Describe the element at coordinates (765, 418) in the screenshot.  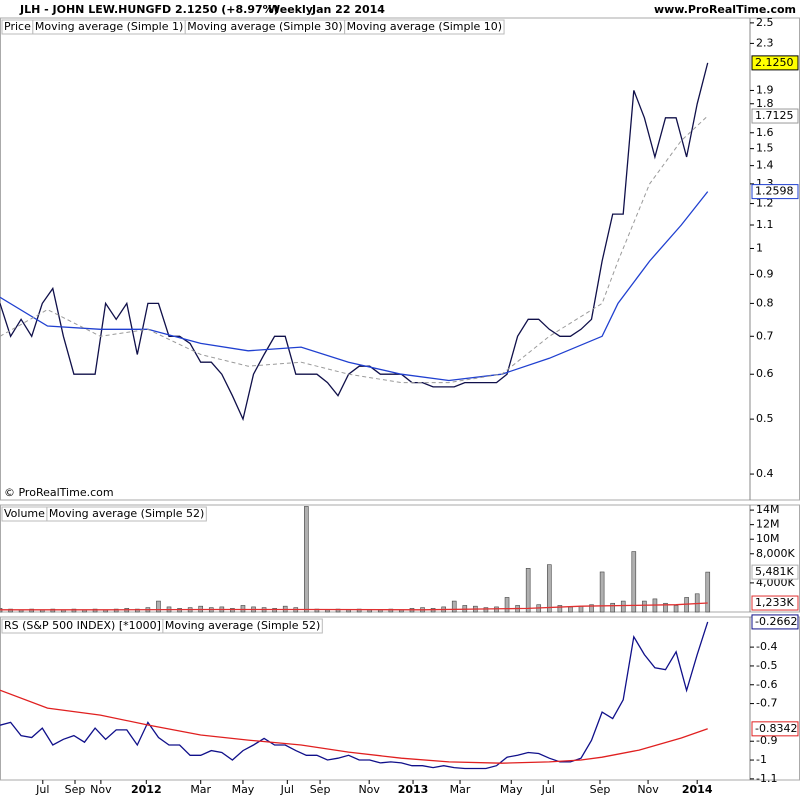
I see `y-tick-label: 0.5` at that location.